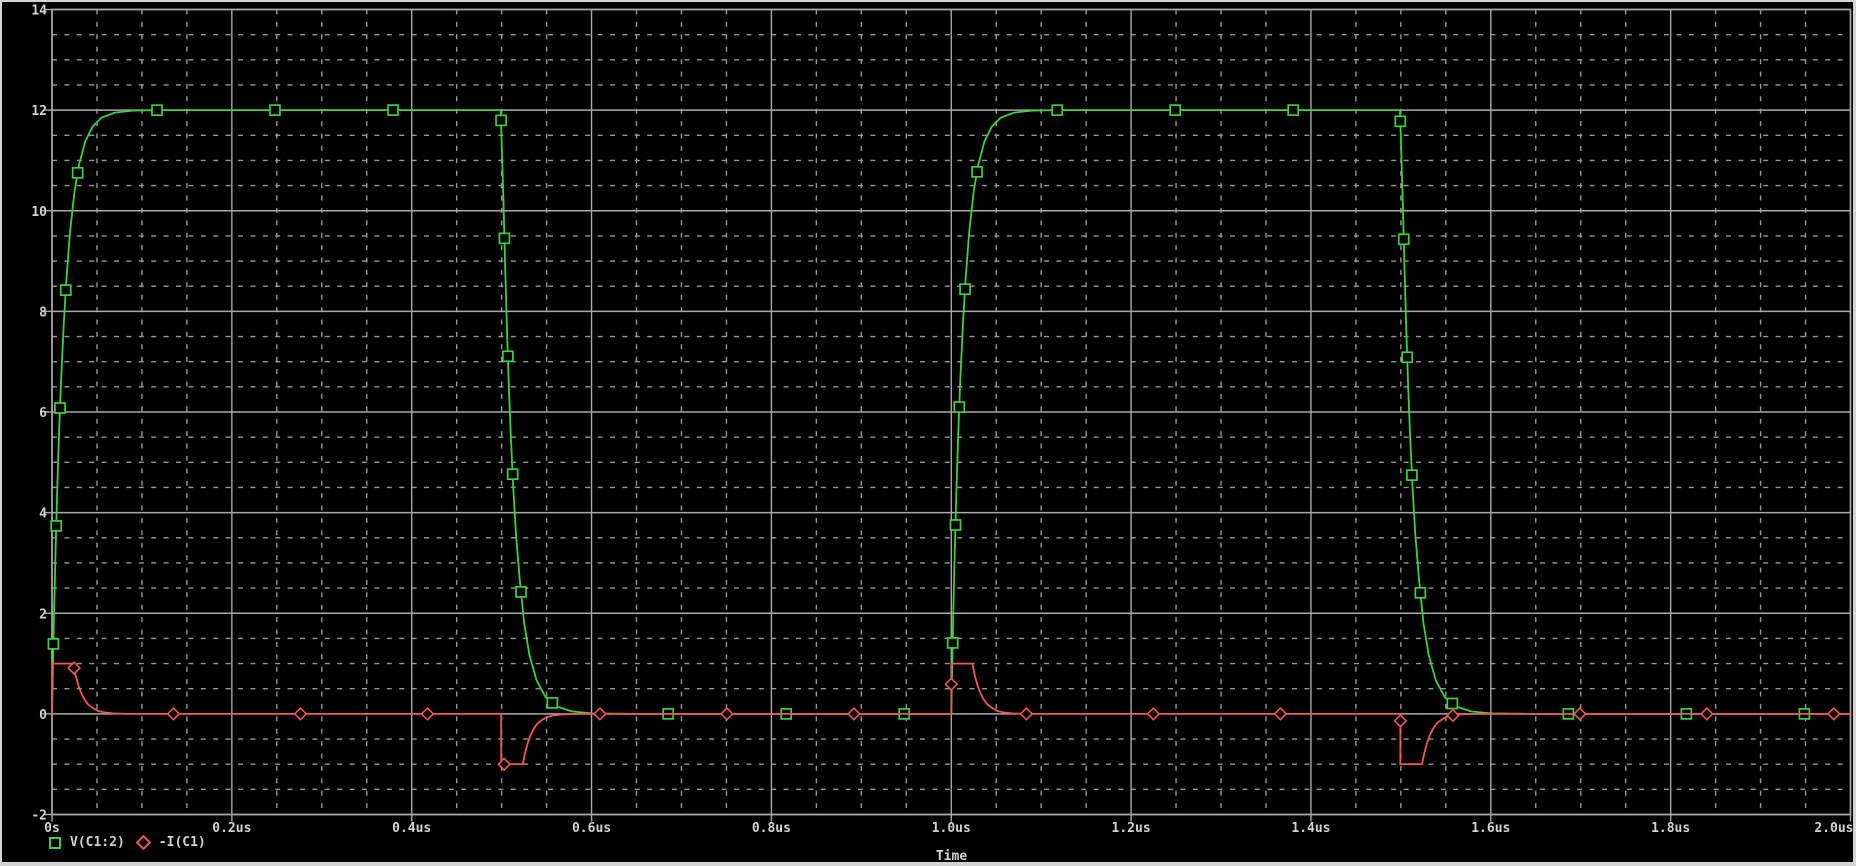 This screenshot has width=1856, height=866. Describe the element at coordinates (43, 614) in the screenshot. I see `y-tick-label: 2` at that location.